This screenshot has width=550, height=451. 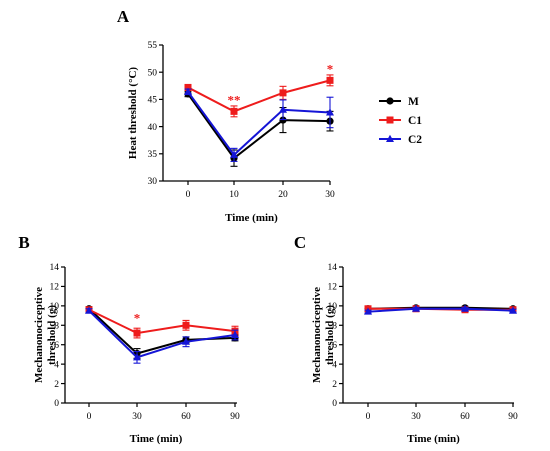 I want to click on legend-label: M, so click(x=413, y=102).